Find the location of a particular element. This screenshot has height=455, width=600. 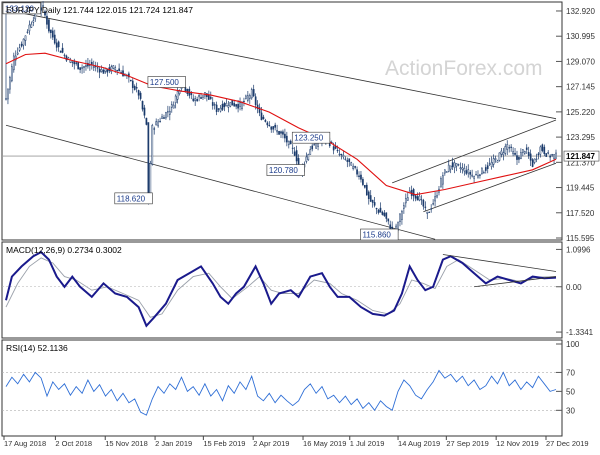

x-tick-label: 17 Aug 2018 is located at coordinates (25, 443).